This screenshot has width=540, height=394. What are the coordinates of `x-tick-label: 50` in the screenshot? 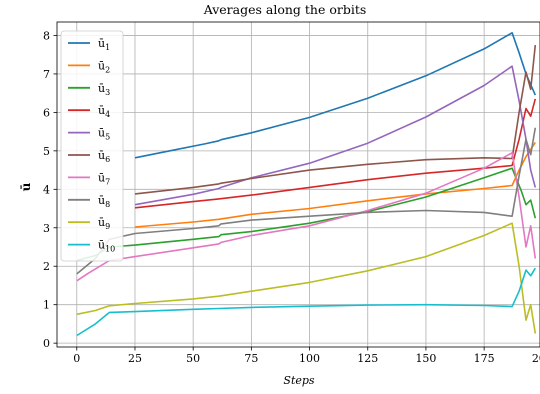 It's located at (193, 358).